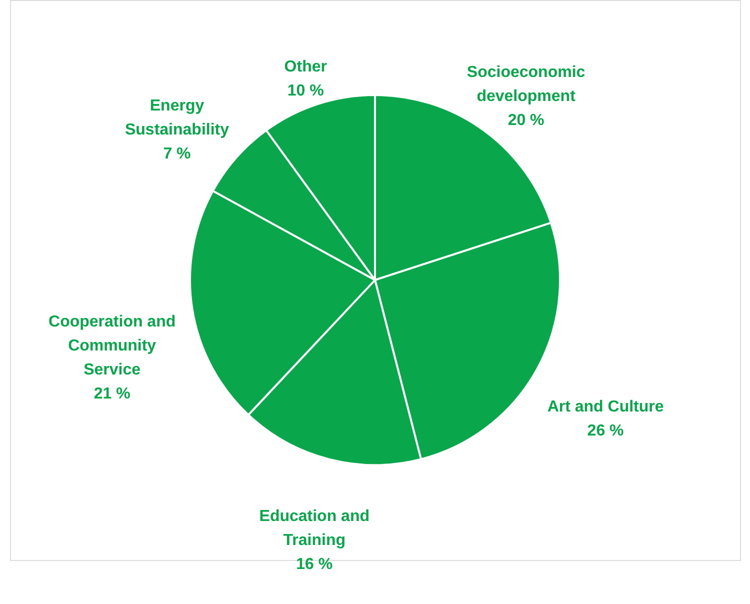 The height and width of the screenshot is (604, 750). Describe the element at coordinates (305, 91) in the screenshot. I see `data-label: 10 %` at that location.